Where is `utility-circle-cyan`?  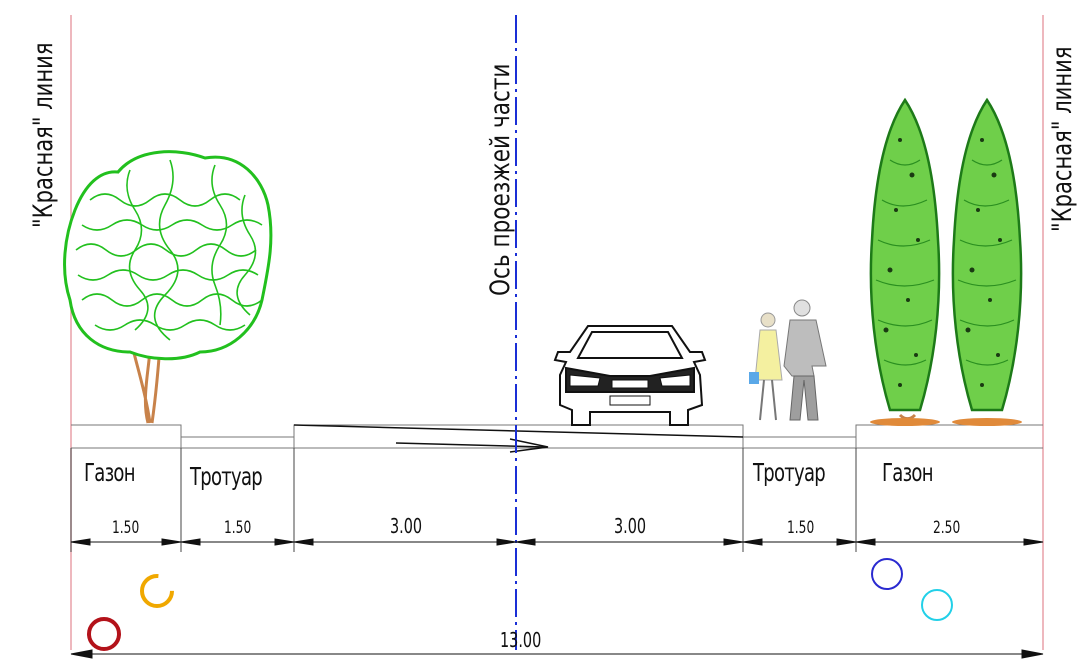 utility-circle-cyan is located at coordinates (937, 605).